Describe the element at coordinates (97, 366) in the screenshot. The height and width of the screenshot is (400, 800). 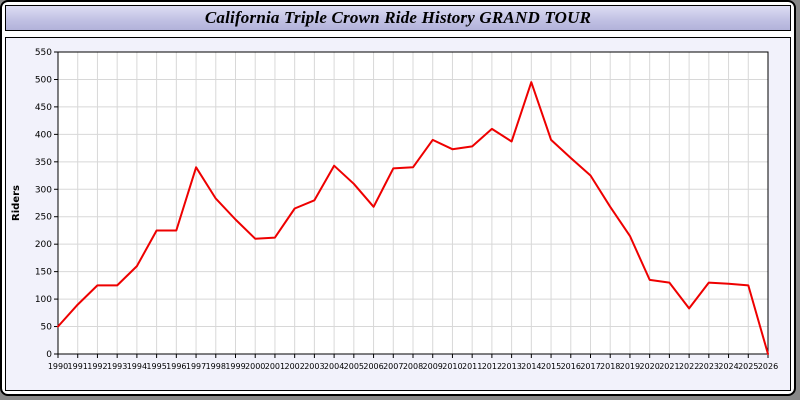
I see `x-tick-label: 1992` at that location.